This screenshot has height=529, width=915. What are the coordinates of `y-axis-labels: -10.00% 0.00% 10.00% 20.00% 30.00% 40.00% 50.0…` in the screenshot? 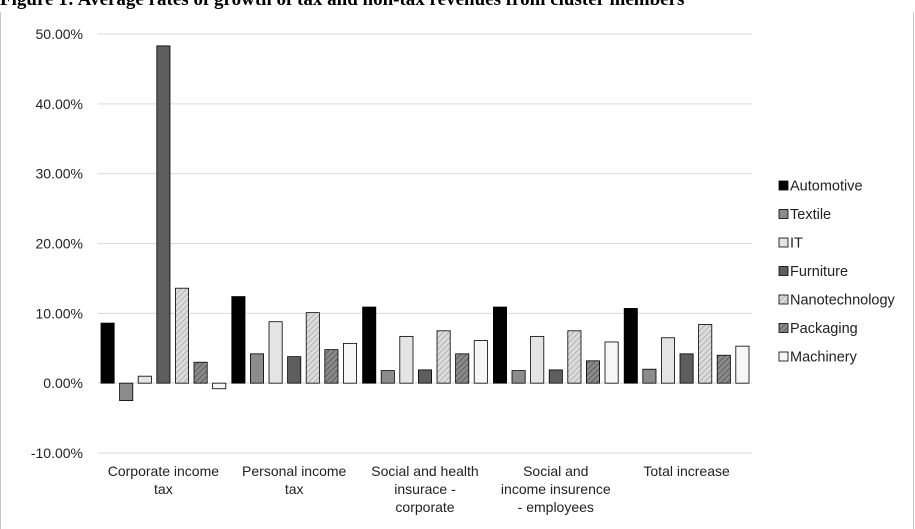 It's located at (57, 243).